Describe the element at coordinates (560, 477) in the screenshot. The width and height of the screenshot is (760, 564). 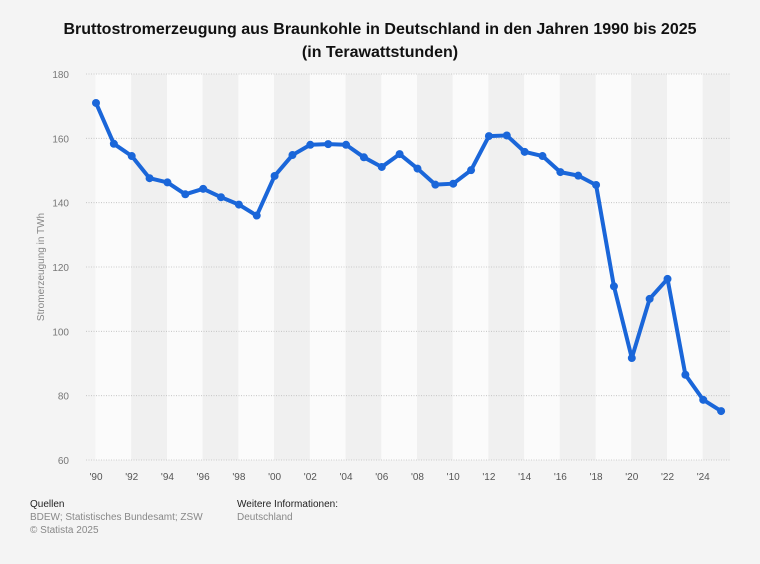
I see `x-tick-label: '16` at that location.